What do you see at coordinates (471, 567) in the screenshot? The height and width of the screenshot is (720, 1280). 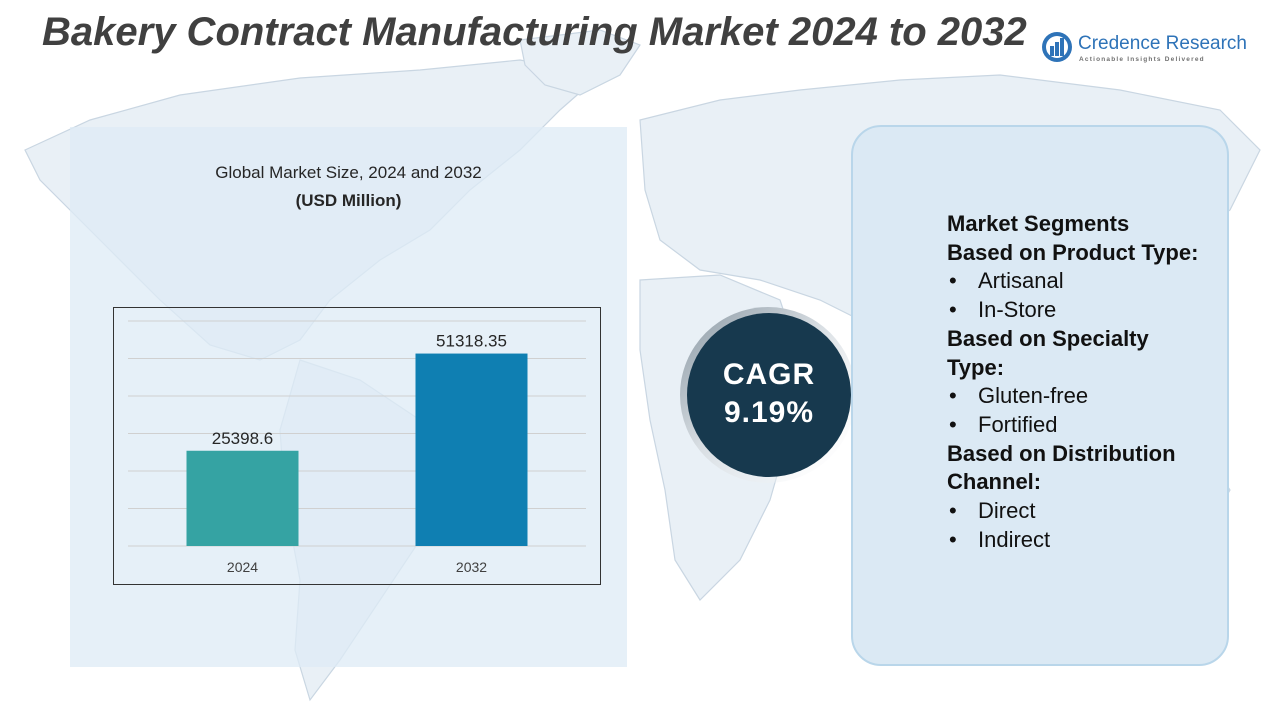 I see `x-tick-label-2032: 2032` at bounding box center [471, 567].